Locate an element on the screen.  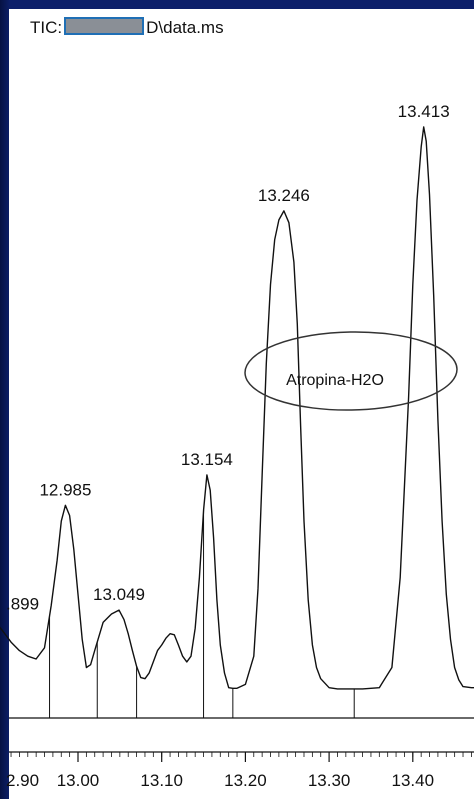
x-tick-label: 13.30 is located at coordinates (329, 780).